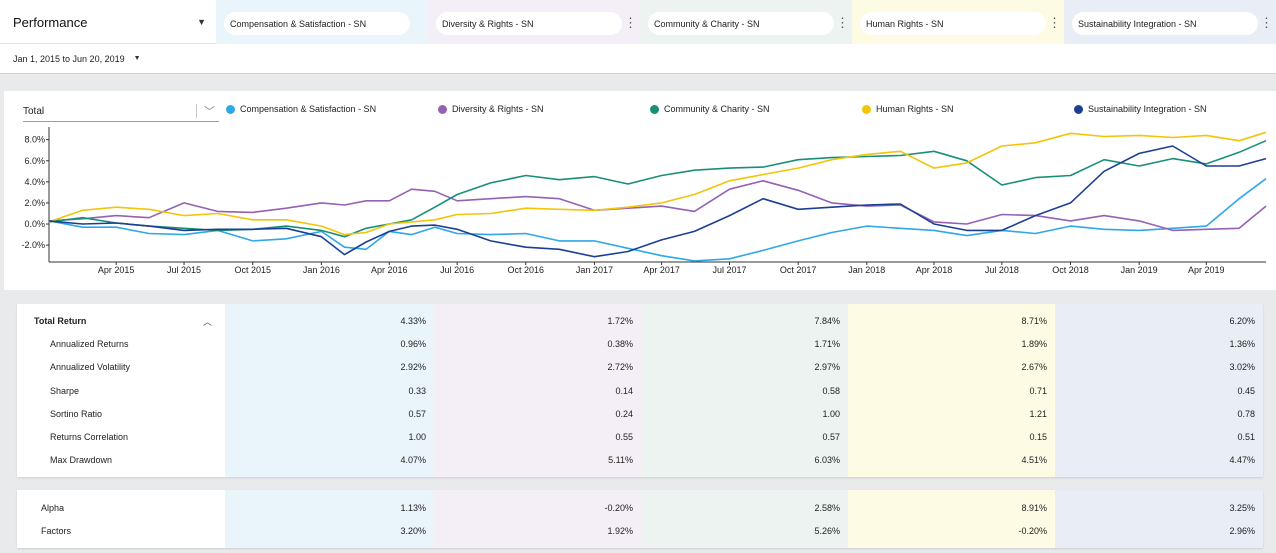 This screenshot has height=553, width=1276. Describe the element at coordinates (184, 270) in the screenshot. I see `x-tick-label: Jul 2015` at that location.